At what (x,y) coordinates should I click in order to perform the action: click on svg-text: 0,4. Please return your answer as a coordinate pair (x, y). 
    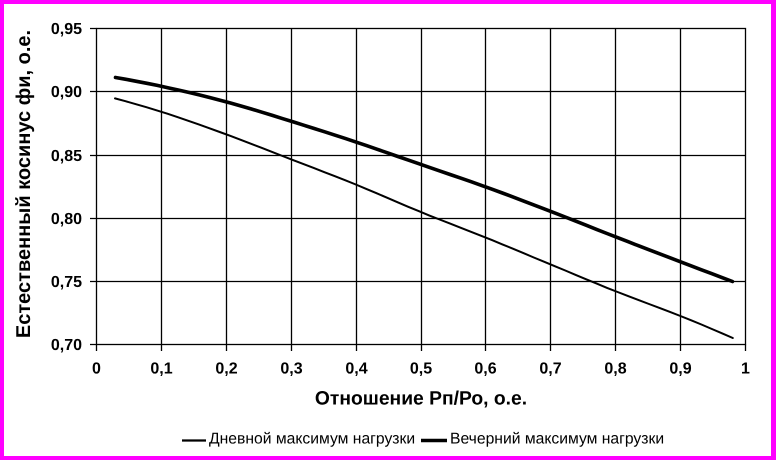
    Looking at the image, I should click on (356, 369).